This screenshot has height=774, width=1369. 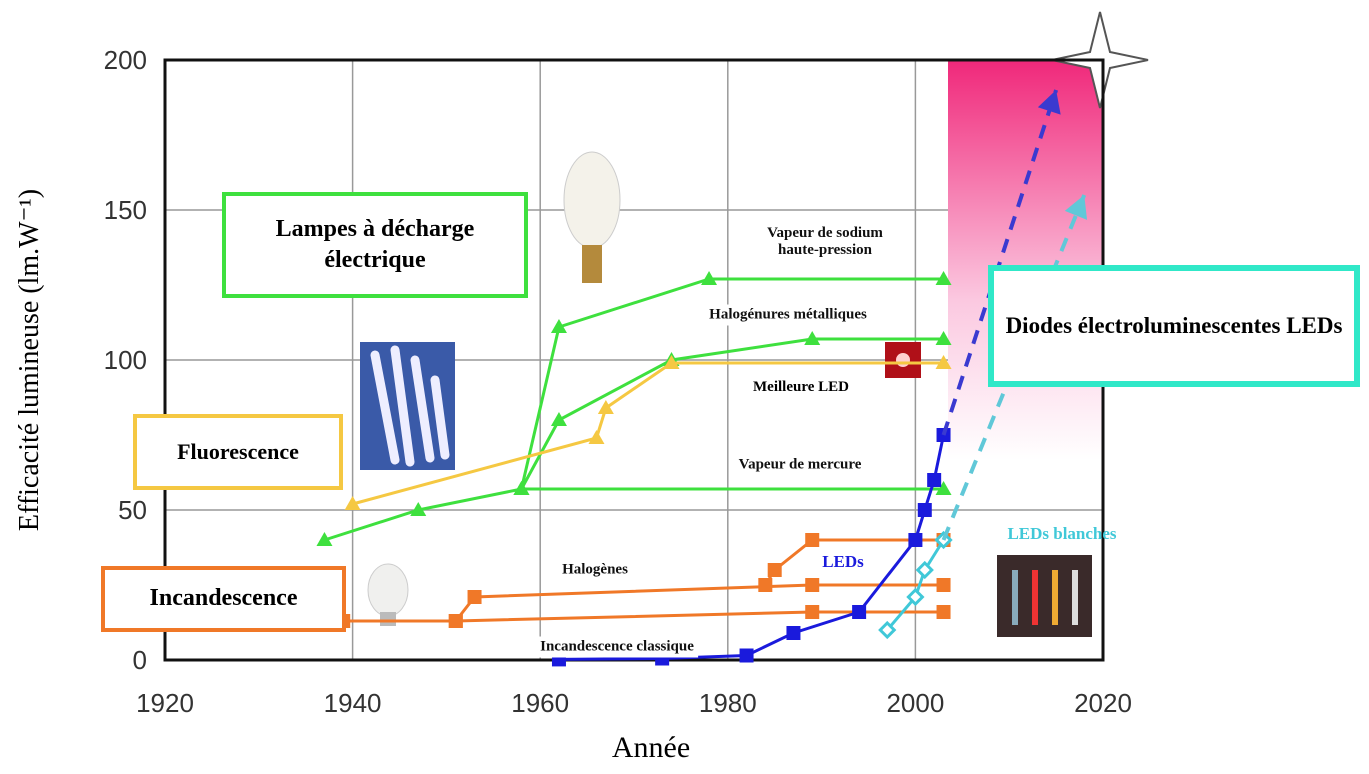 What do you see at coordinates (595, 570) in the screenshot?
I see `series-label: Halogènes` at bounding box center [595, 570].